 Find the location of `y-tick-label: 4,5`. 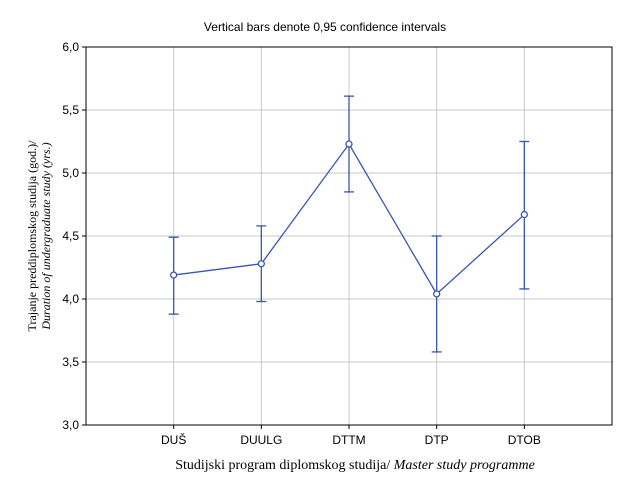

y-tick-label: 4,5 is located at coordinates (70, 236).